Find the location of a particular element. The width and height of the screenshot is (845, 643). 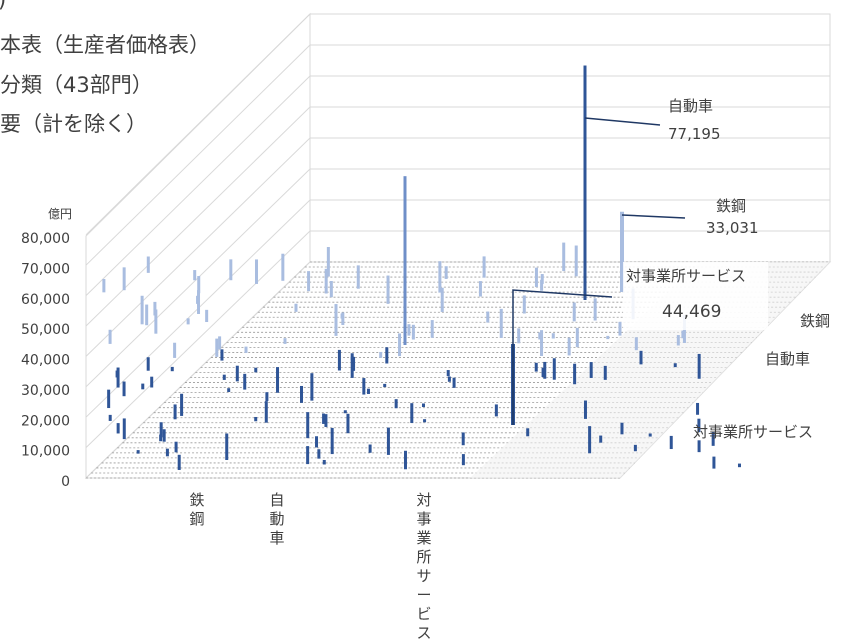

x-category-label: ー is located at coordinates (423, 595).